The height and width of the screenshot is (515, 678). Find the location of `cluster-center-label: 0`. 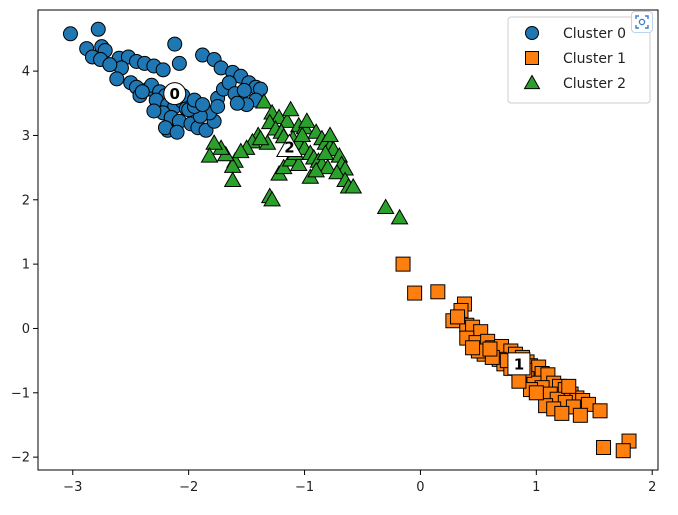

cluster-center-label: 0 is located at coordinates (175, 94).